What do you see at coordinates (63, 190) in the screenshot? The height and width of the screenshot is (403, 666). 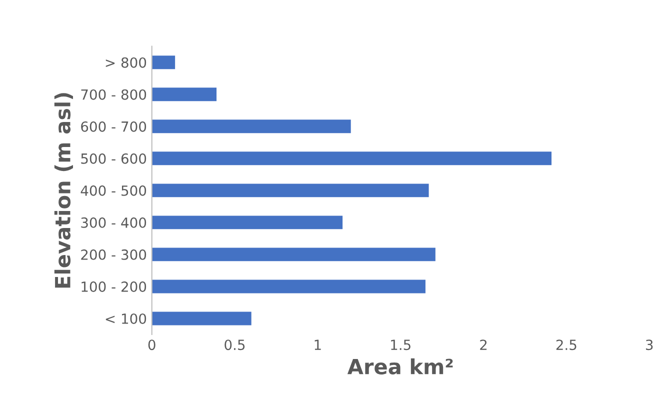 I see `y-axis-title: Elevation (m asl)` at bounding box center [63, 190].